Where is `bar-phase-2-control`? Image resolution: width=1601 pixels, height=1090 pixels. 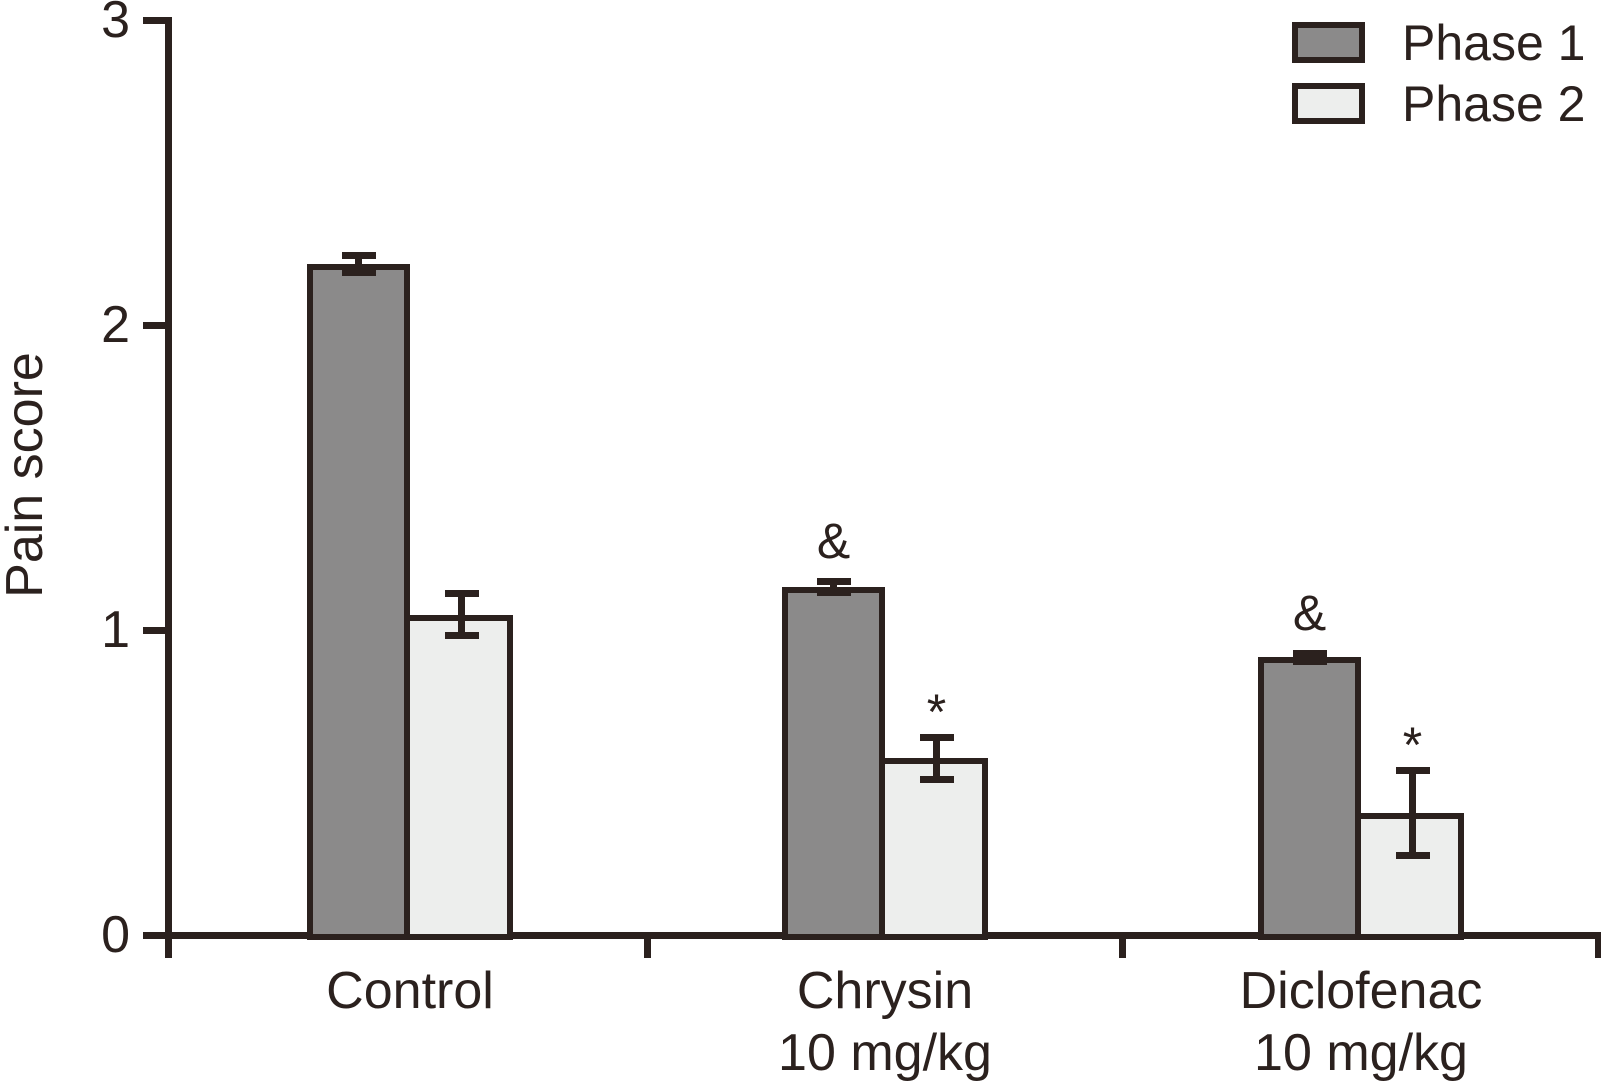 bar-phase-2-control is located at coordinates (458, 777).